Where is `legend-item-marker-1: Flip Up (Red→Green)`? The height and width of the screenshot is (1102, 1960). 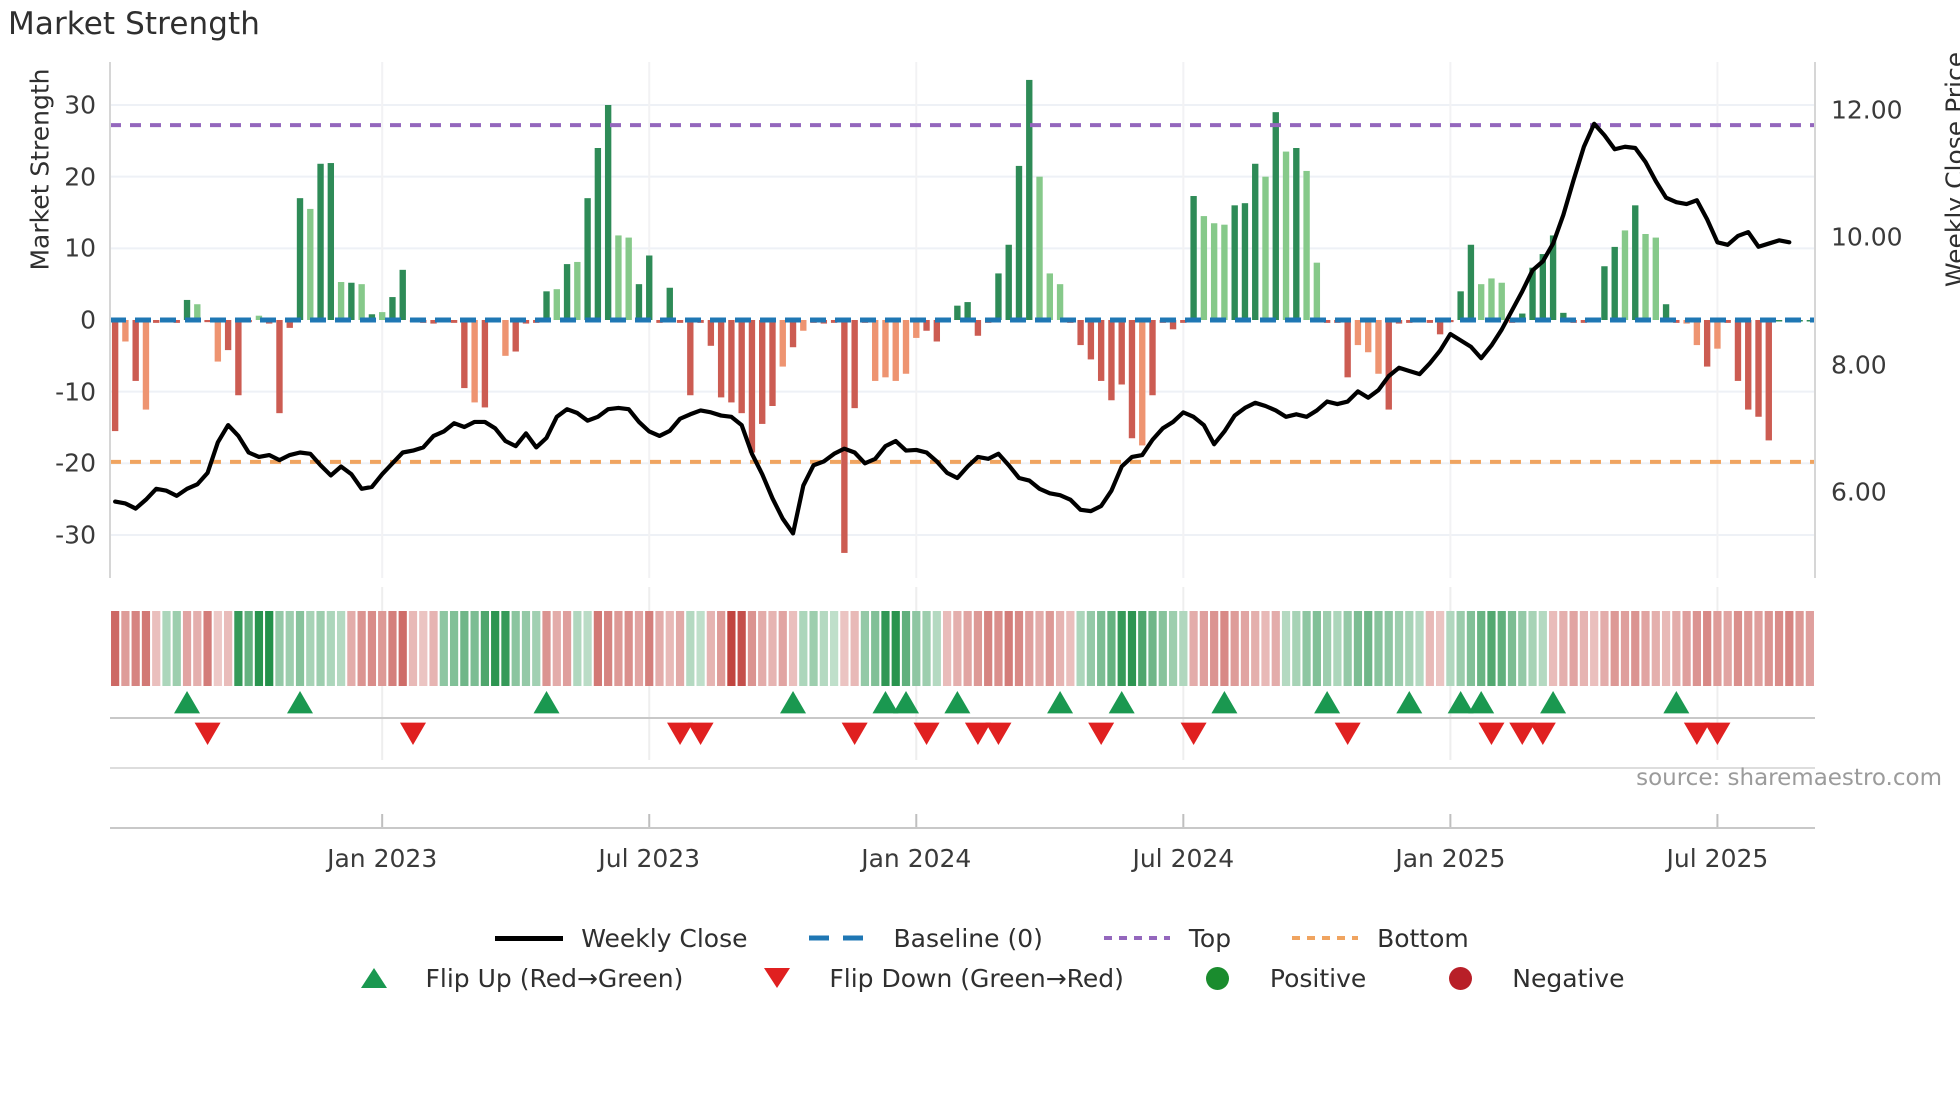 legend-item-marker-1: Flip Up (Red→Green) is located at coordinates (509, 978).